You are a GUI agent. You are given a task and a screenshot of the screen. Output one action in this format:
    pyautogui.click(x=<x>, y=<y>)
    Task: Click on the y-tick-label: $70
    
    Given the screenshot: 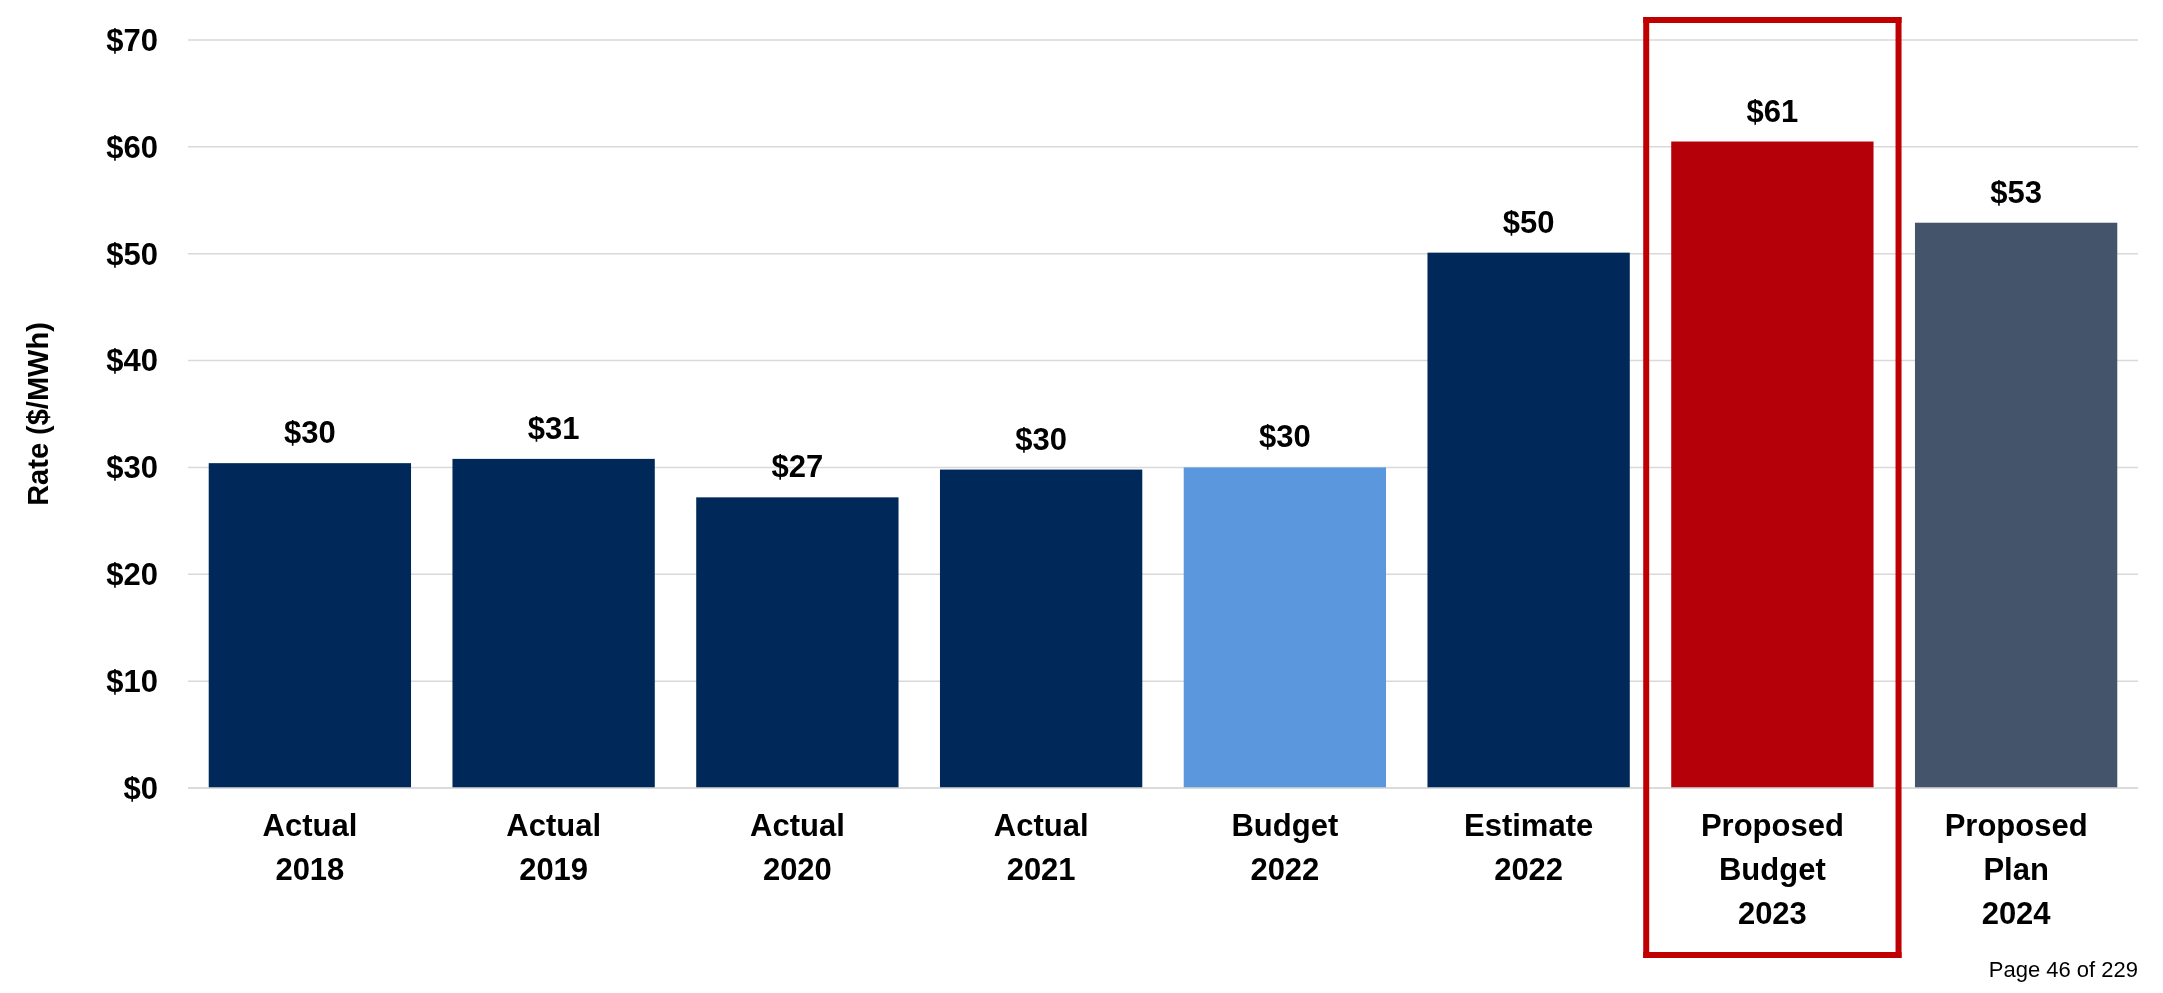 What is the action you would take?
    pyautogui.click(x=132, y=40)
    